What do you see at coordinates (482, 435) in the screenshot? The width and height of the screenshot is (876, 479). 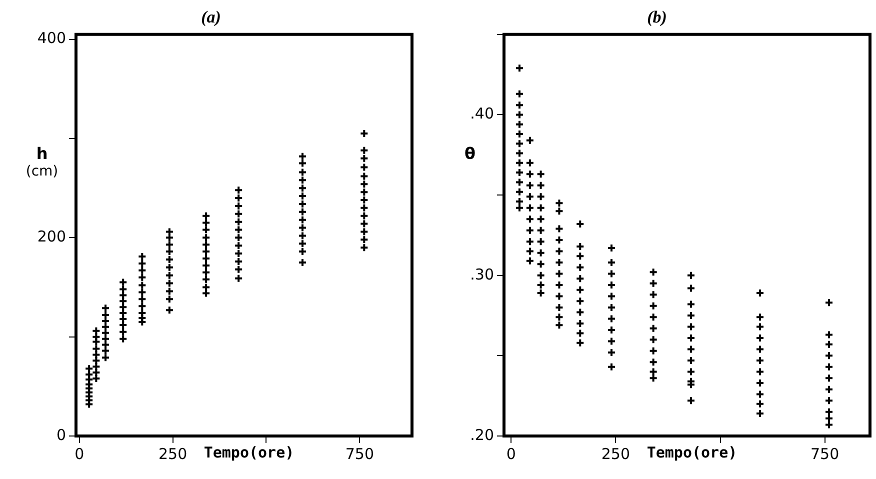 I see `y-tick-label: .20` at bounding box center [482, 435].